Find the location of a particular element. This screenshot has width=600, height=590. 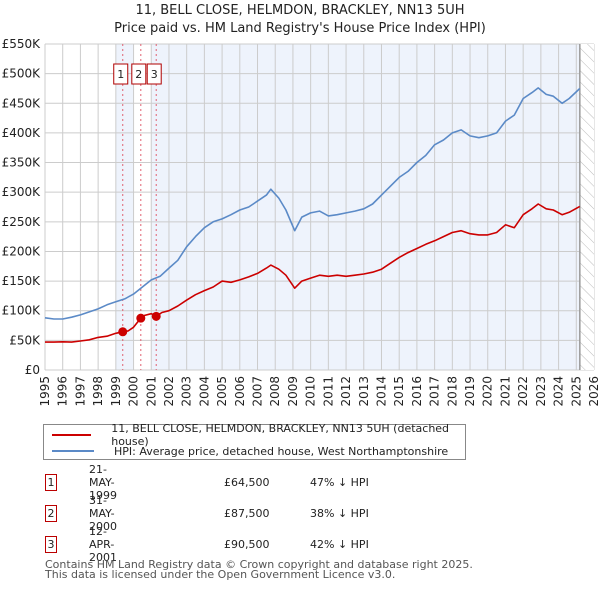

sale-marker-badge: 3 is located at coordinates (51, 544).